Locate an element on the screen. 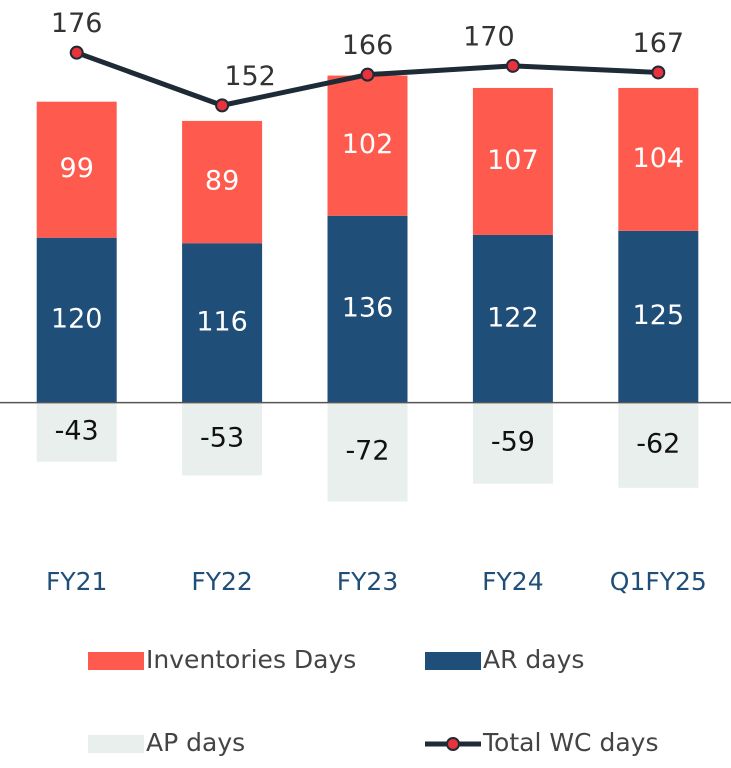 The image size is (731, 768). data-label: -43 is located at coordinates (77, 431).